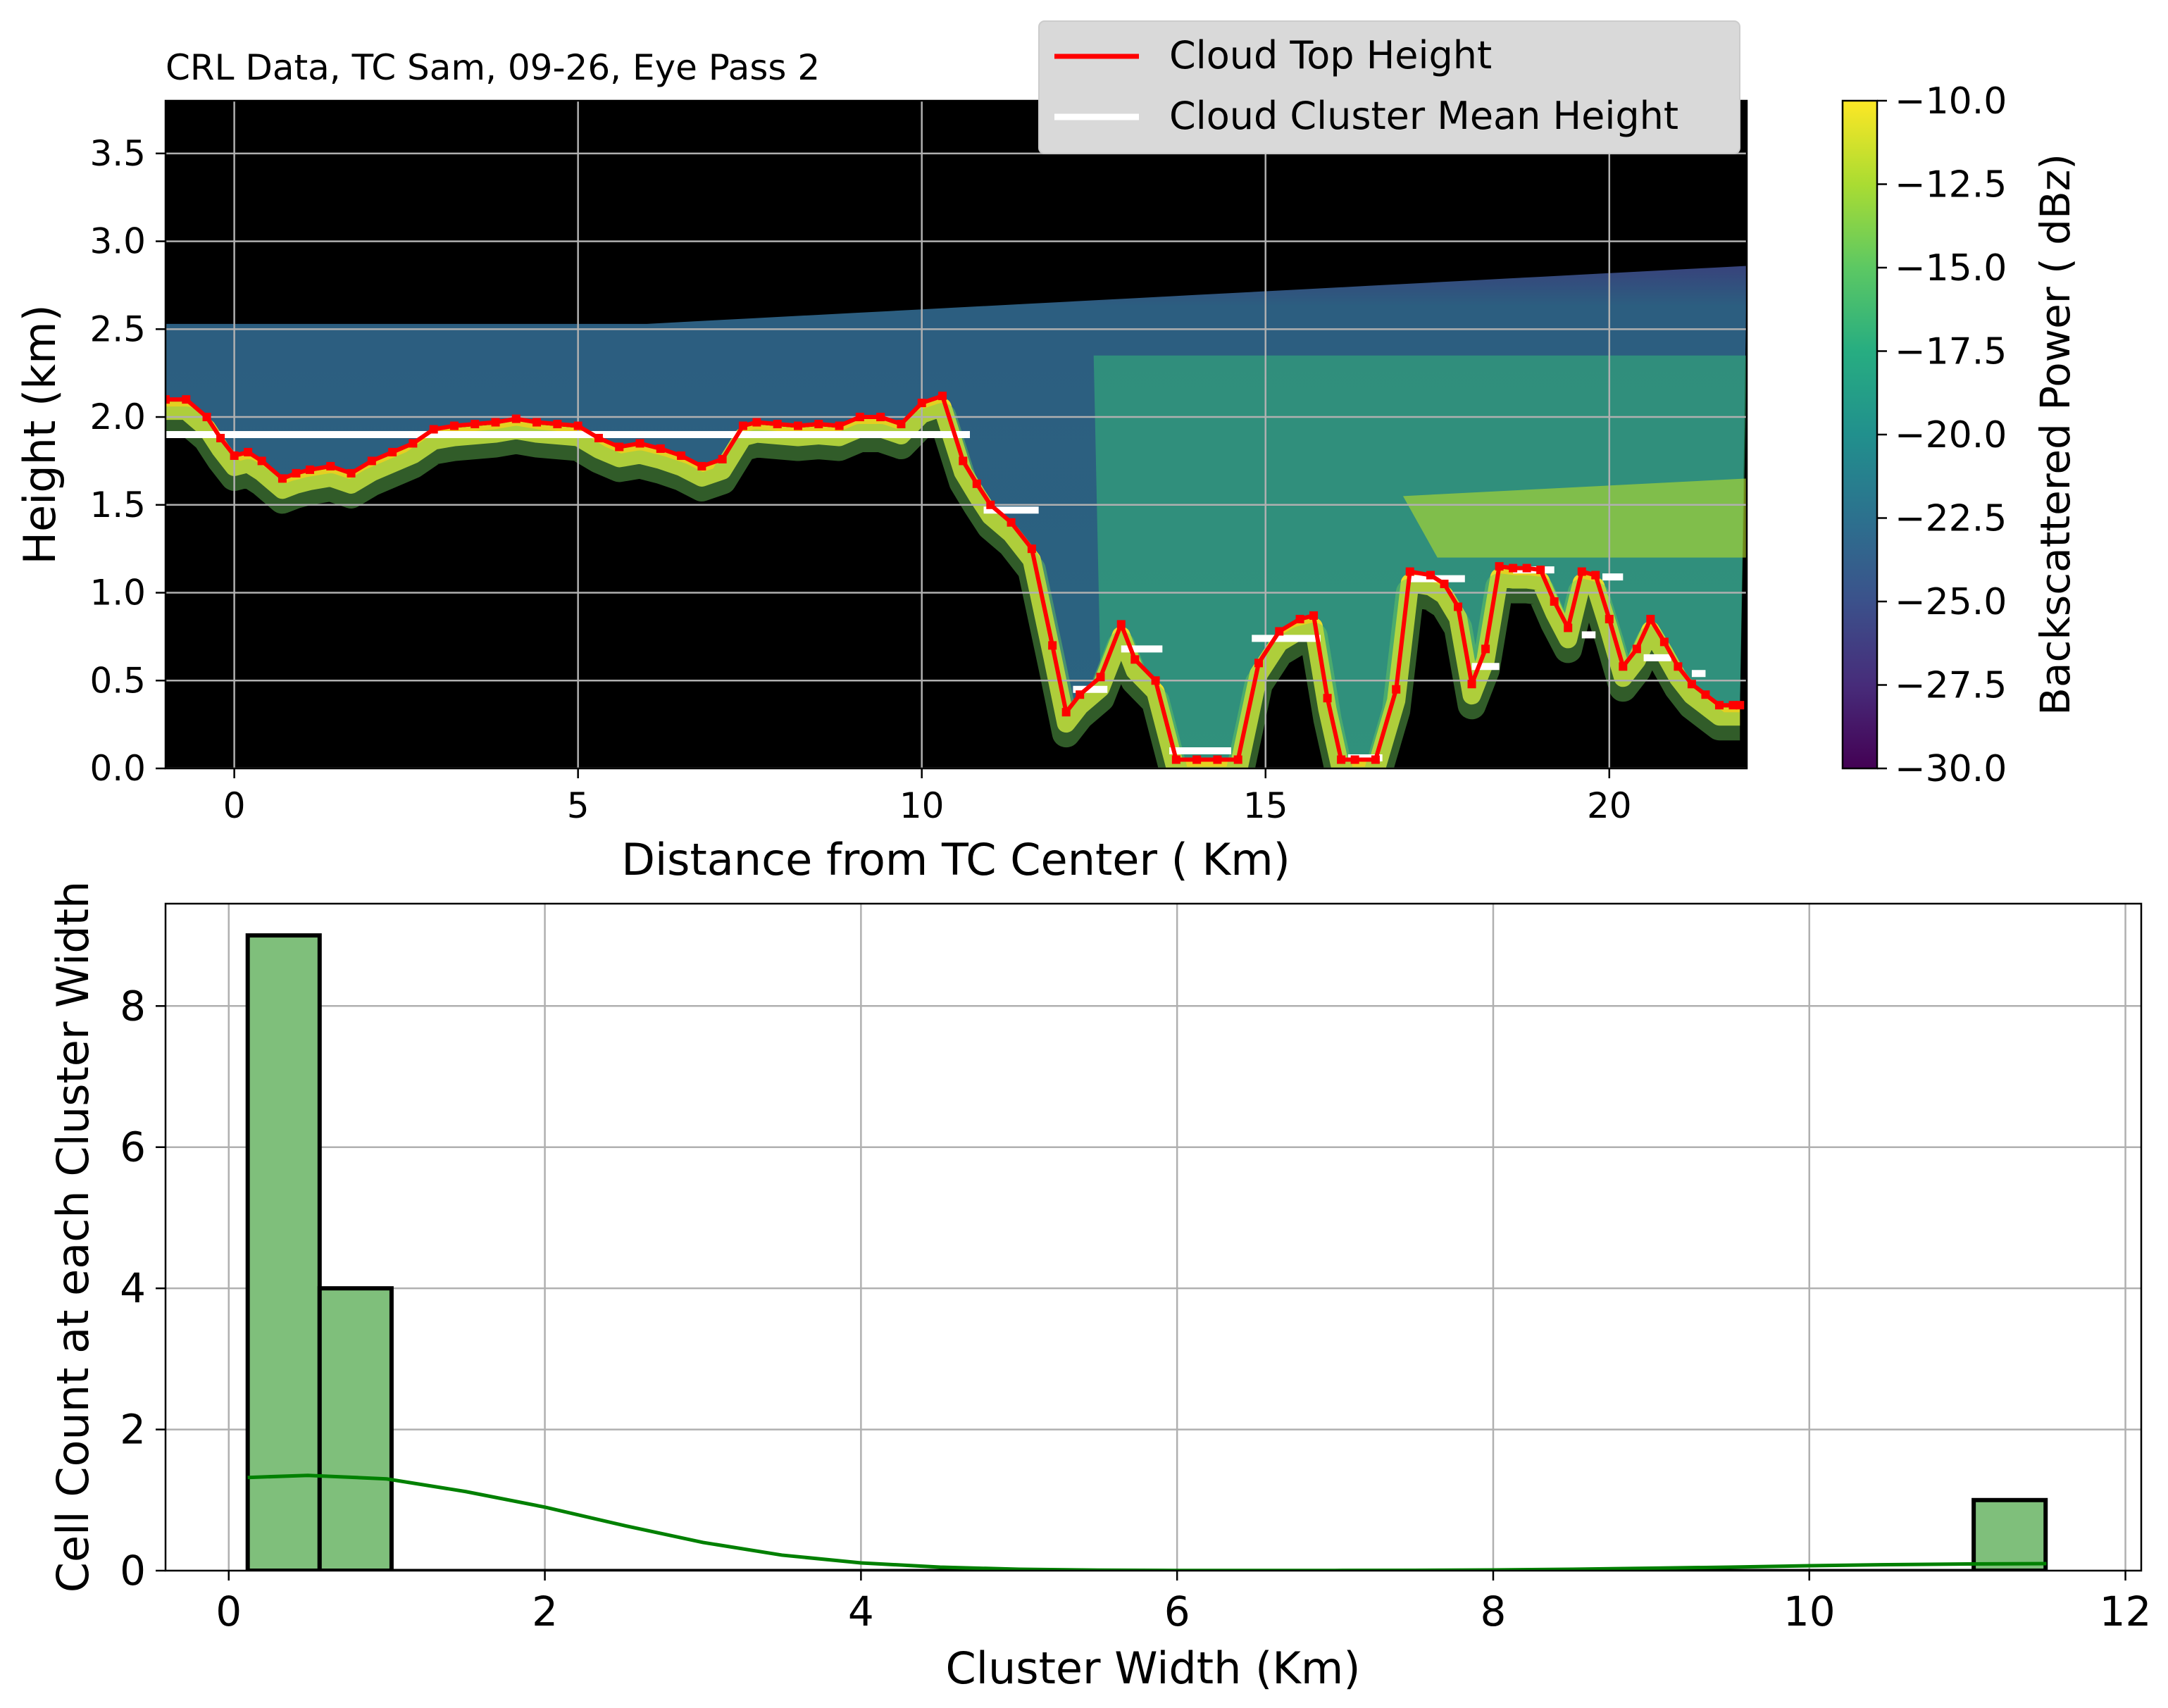 The height and width of the screenshot is (1708, 2168). Describe the element at coordinates (1951, 519) in the screenshot. I see `colorbar-tick-label: −22.5` at that location.